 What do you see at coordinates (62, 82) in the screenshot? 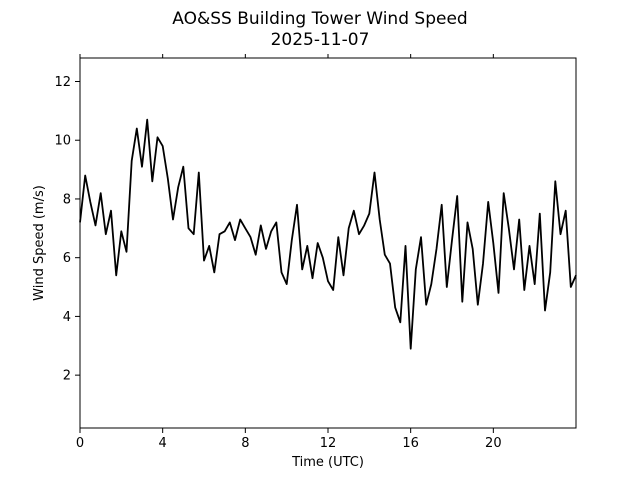
I see `y-tick-label: 12` at bounding box center [62, 82].